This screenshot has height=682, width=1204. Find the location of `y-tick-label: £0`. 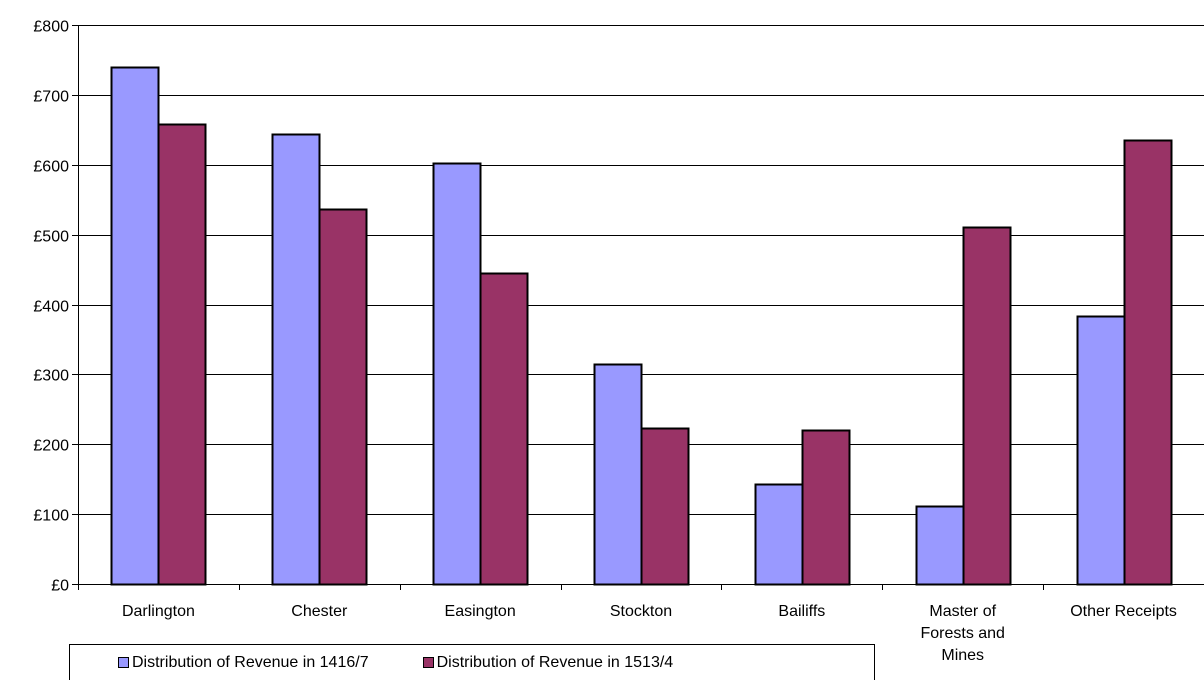

y-tick-label: £0 is located at coordinates (60, 586).